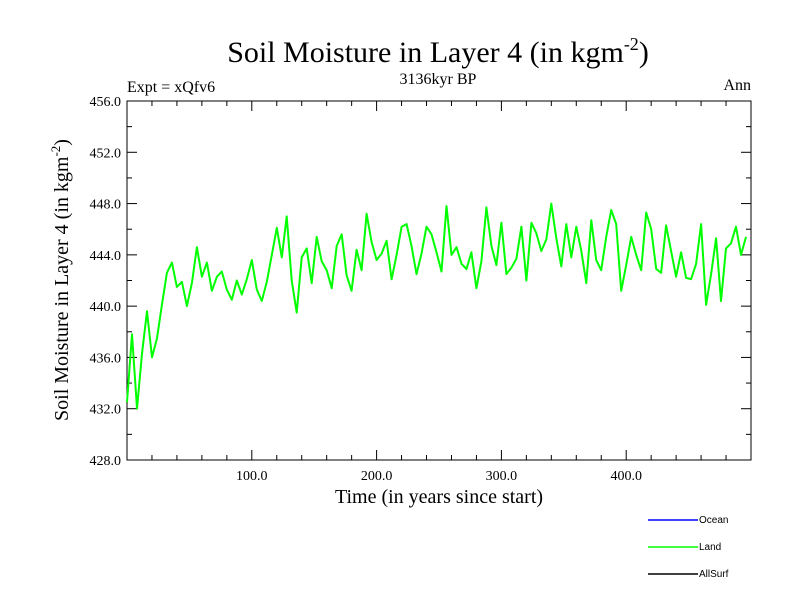 This screenshot has width=800, height=600. I want to click on legend-label-ocean: Ocean, so click(713, 520).